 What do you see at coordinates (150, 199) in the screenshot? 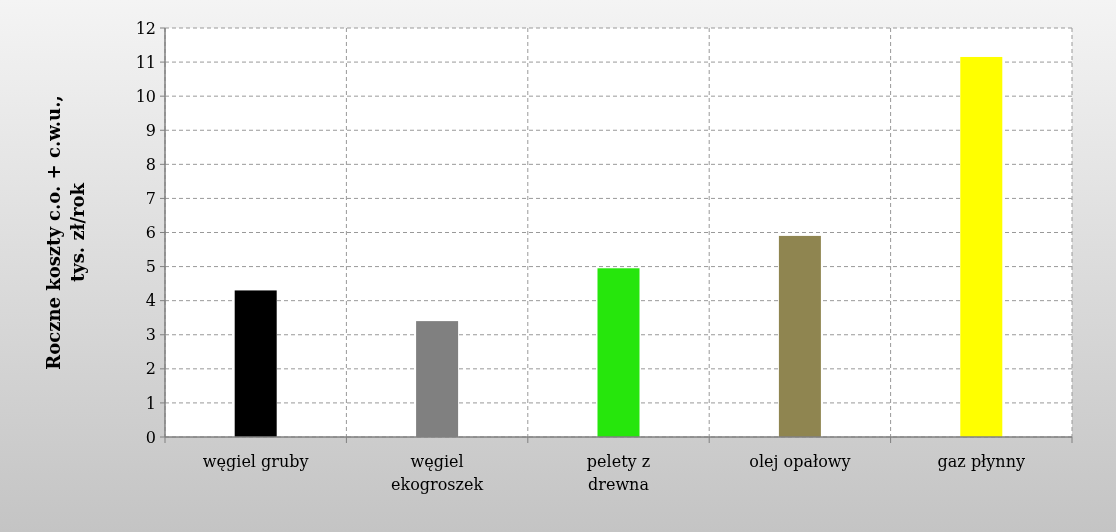
I see `y-tick-label: 7` at bounding box center [150, 199].